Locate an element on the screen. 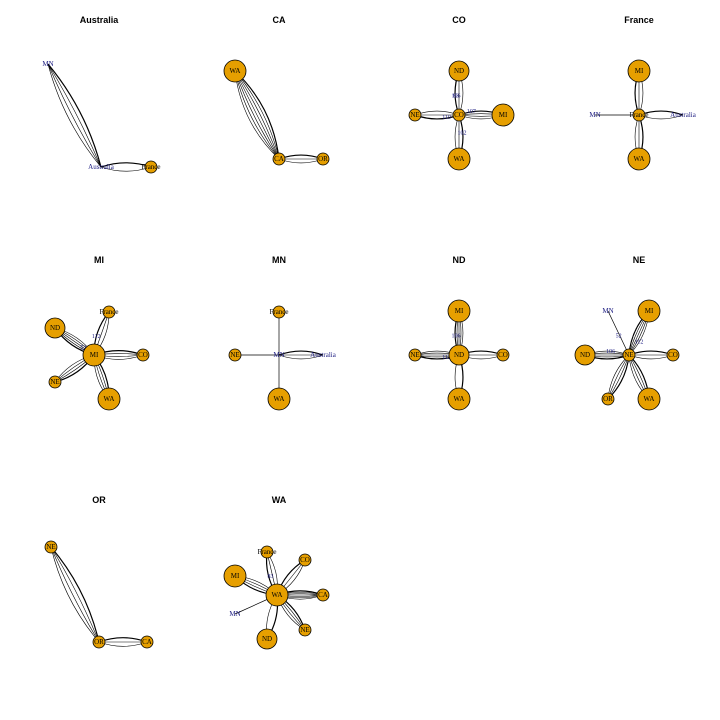 The height and width of the screenshot is (720, 720). panel-title: WA is located at coordinates (279, 500).